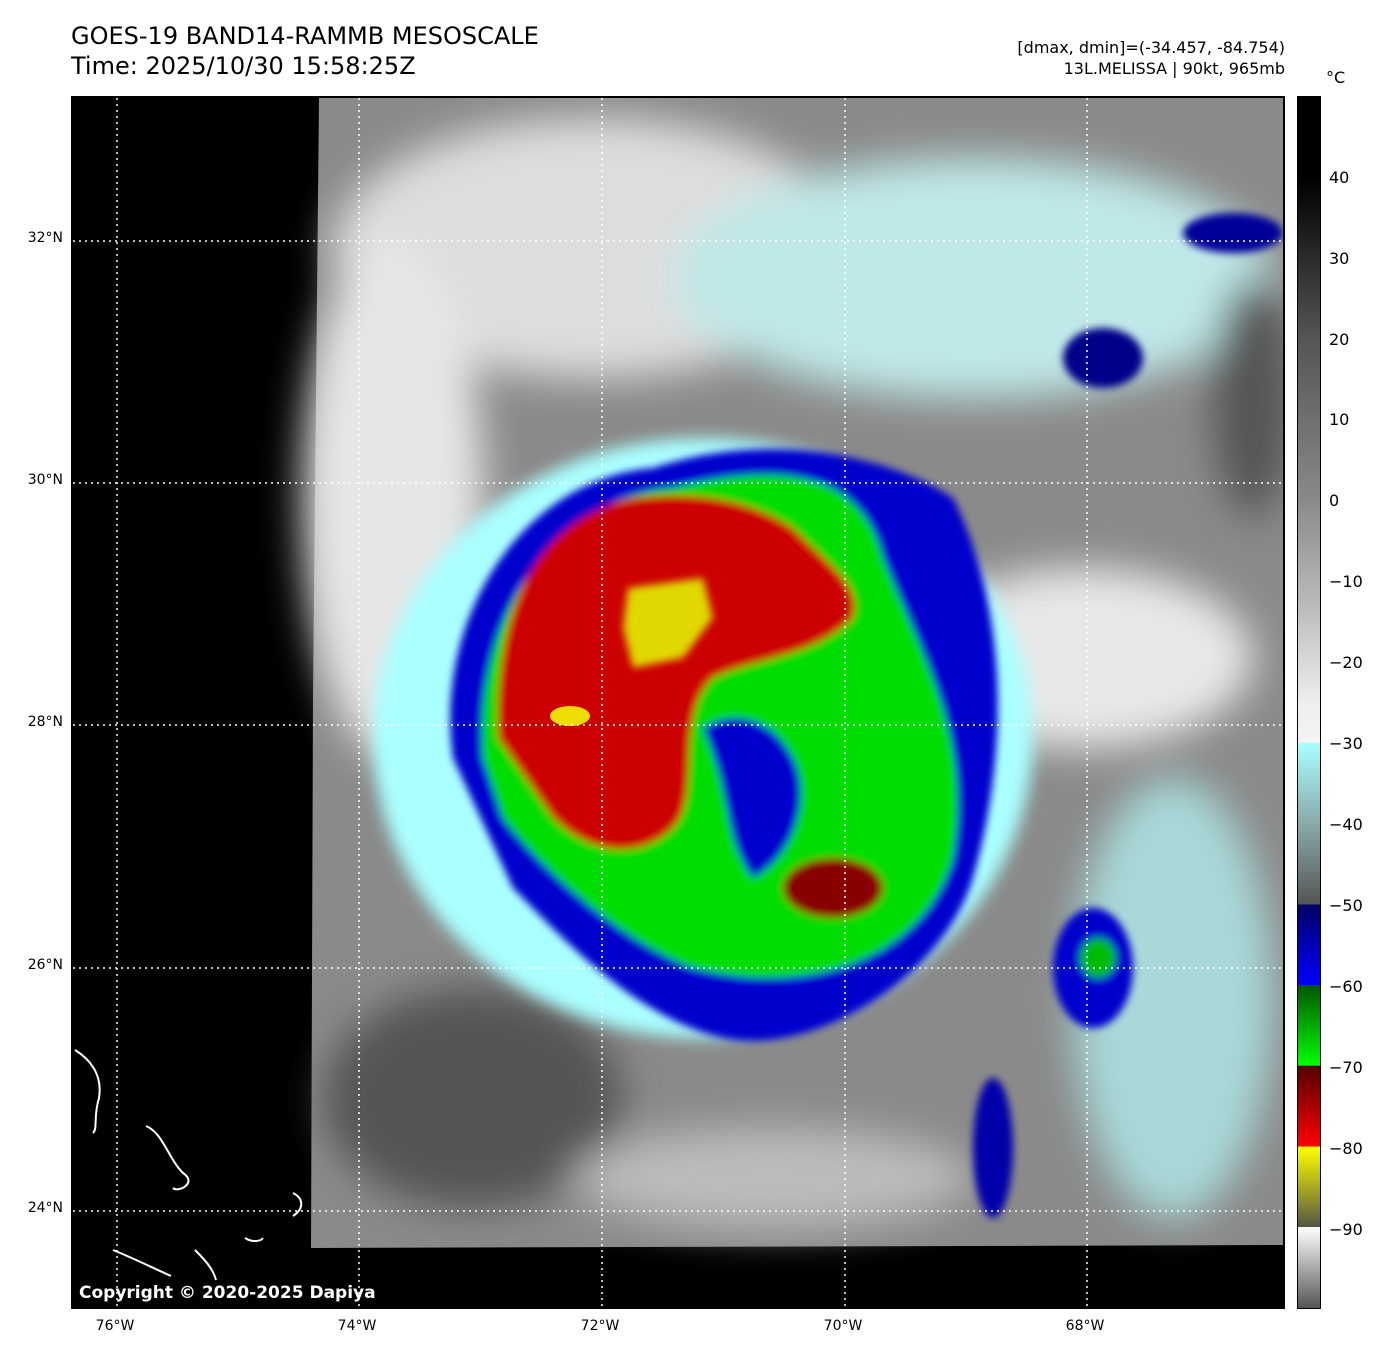  Describe the element at coordinates (45, 965) in the screenshot. I see `lat-label: 26°N` at that location.